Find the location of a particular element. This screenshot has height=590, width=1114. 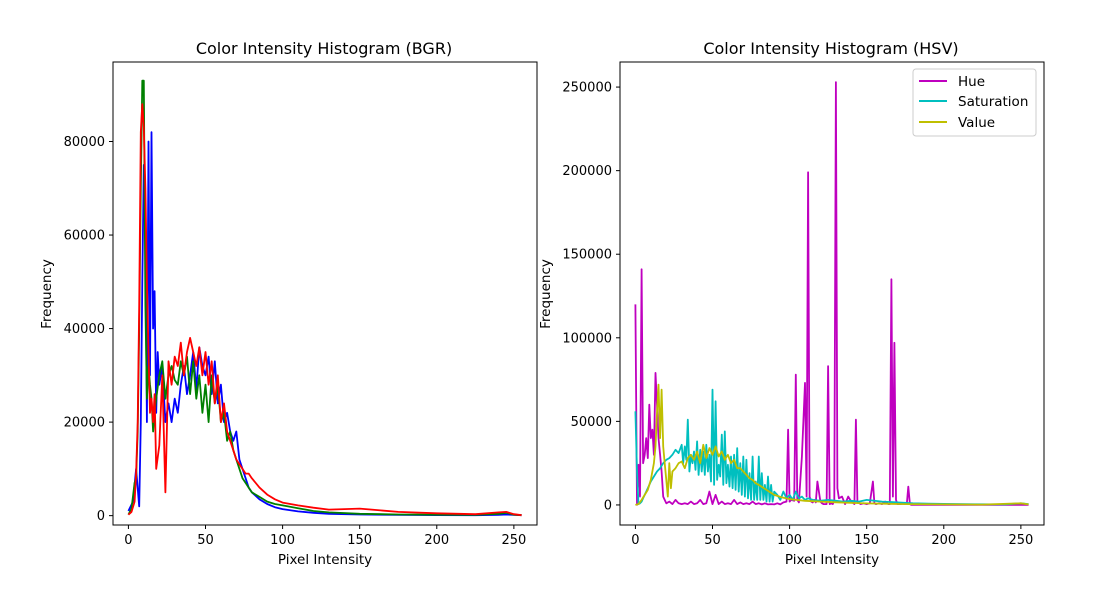

bgr-x-axis-label: Pixel Intensity is located at coordinates (325, 560).